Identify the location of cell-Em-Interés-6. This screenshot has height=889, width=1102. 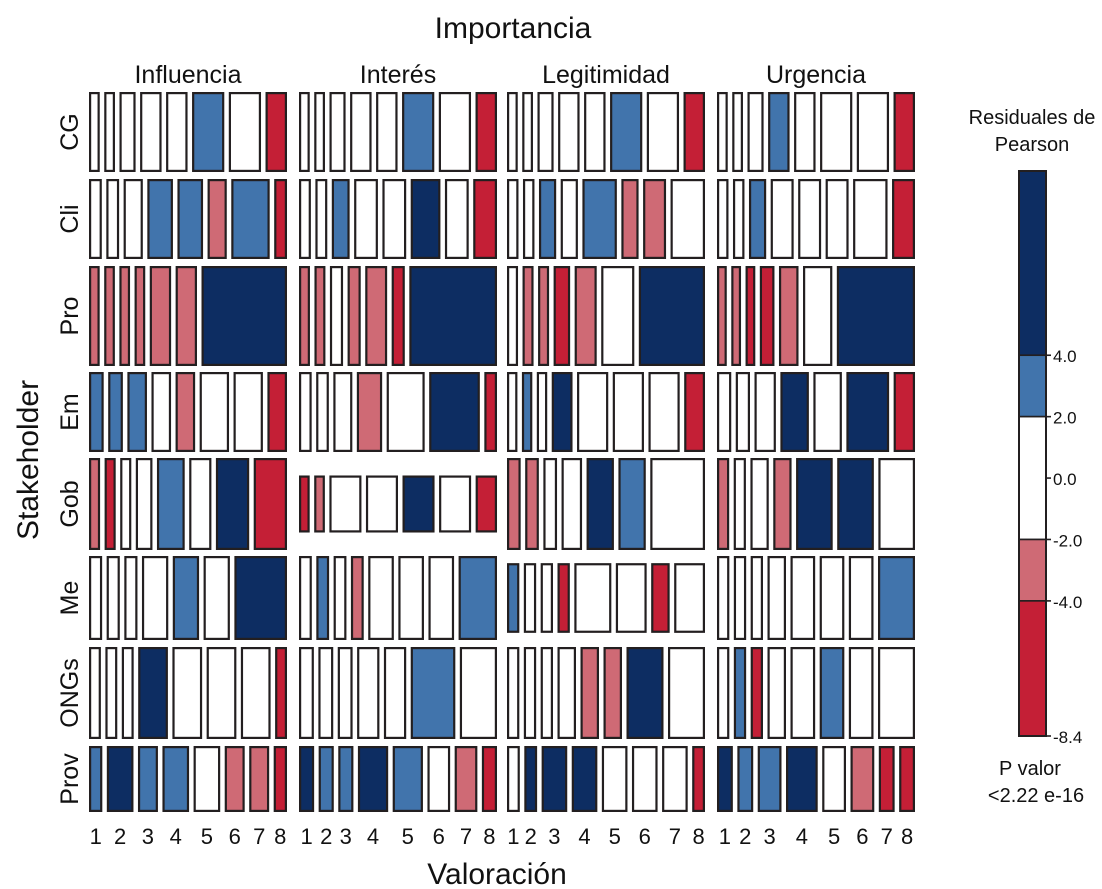
(454, 412).